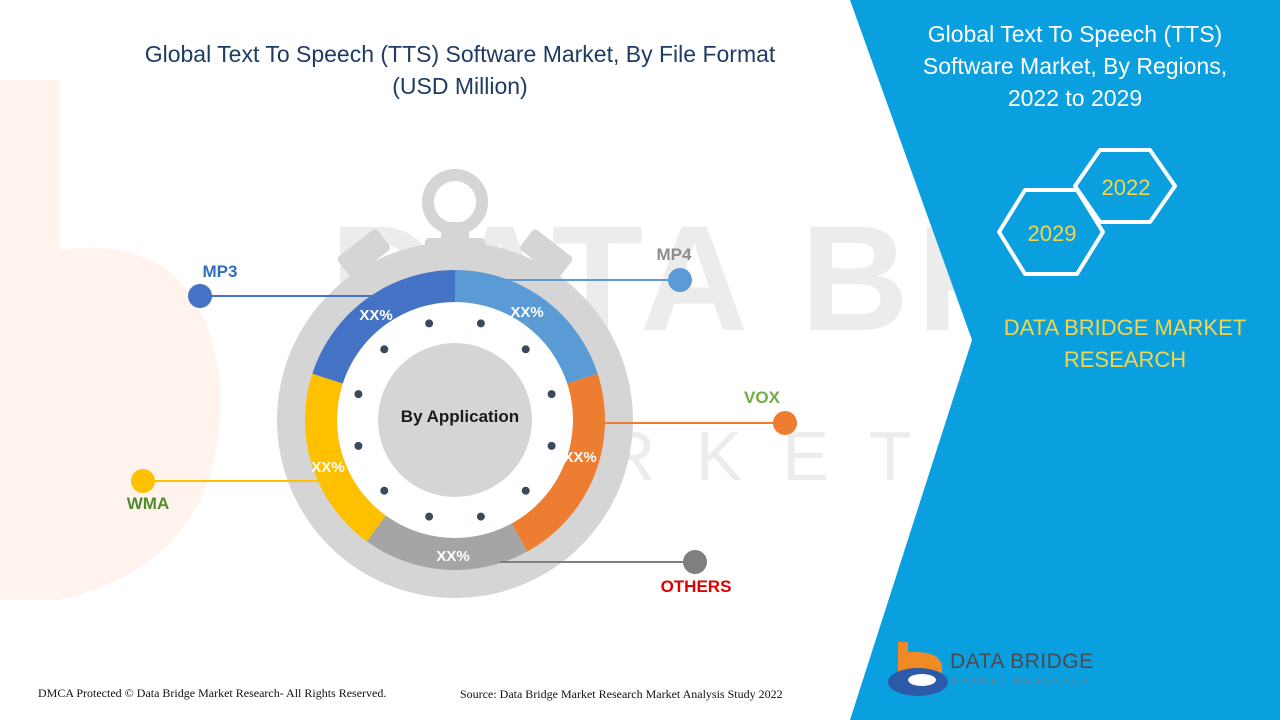 The height and width of the screenshot is (720, 1280). I want to click on stopwatch-center-disc, so click(455, 420).